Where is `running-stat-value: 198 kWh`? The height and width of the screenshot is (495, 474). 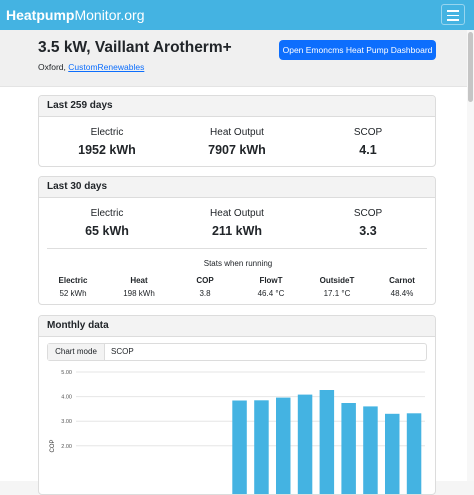 running-stat-value: 198 kWh is located at coordinates (139, 293).